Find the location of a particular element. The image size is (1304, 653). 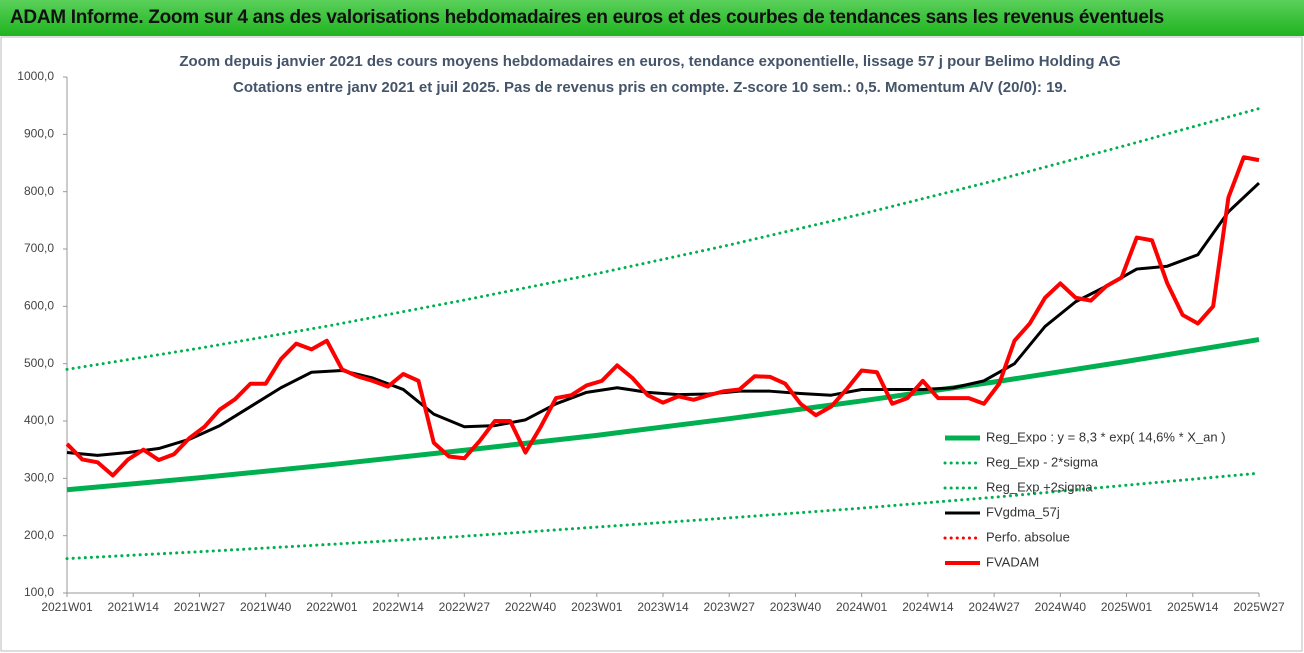

x-tick-label: 2024W01 is located at coordinates (862, 607).